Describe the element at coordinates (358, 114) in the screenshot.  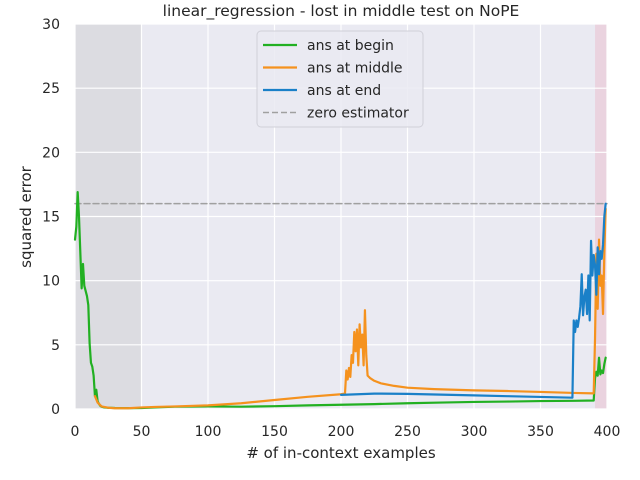
I see `legend-label: zero estimator` at that location.